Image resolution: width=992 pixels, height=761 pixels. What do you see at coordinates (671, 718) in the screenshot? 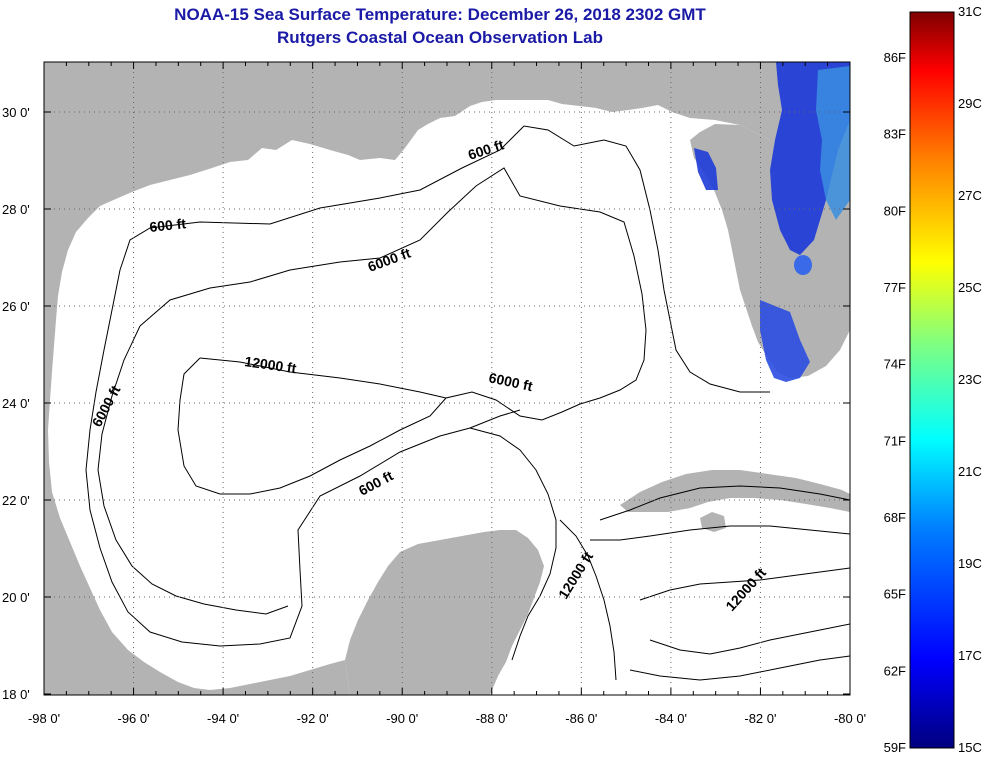
I see `longitude-label: -84 0'` at bounding box center [671, 718].